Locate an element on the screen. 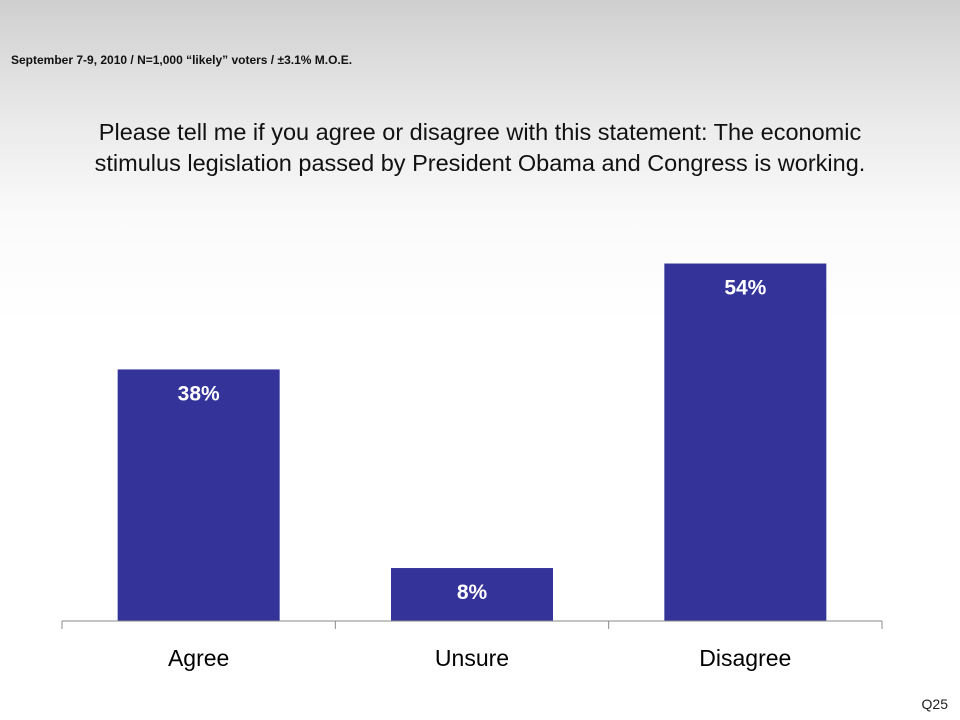  category-label-unsure: Unsure is located at coordinates (472, 658).